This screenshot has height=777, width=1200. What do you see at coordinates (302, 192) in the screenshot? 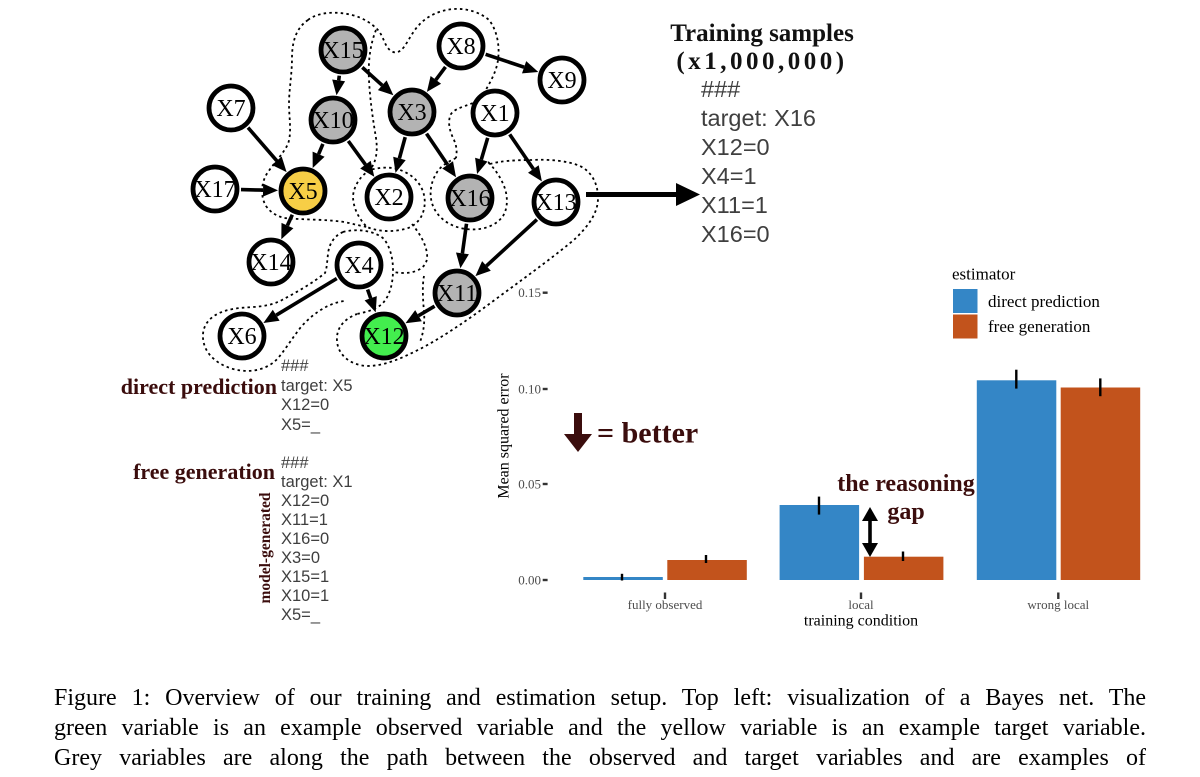
I see `svg-text: X5` at bounding box center [302, 192].